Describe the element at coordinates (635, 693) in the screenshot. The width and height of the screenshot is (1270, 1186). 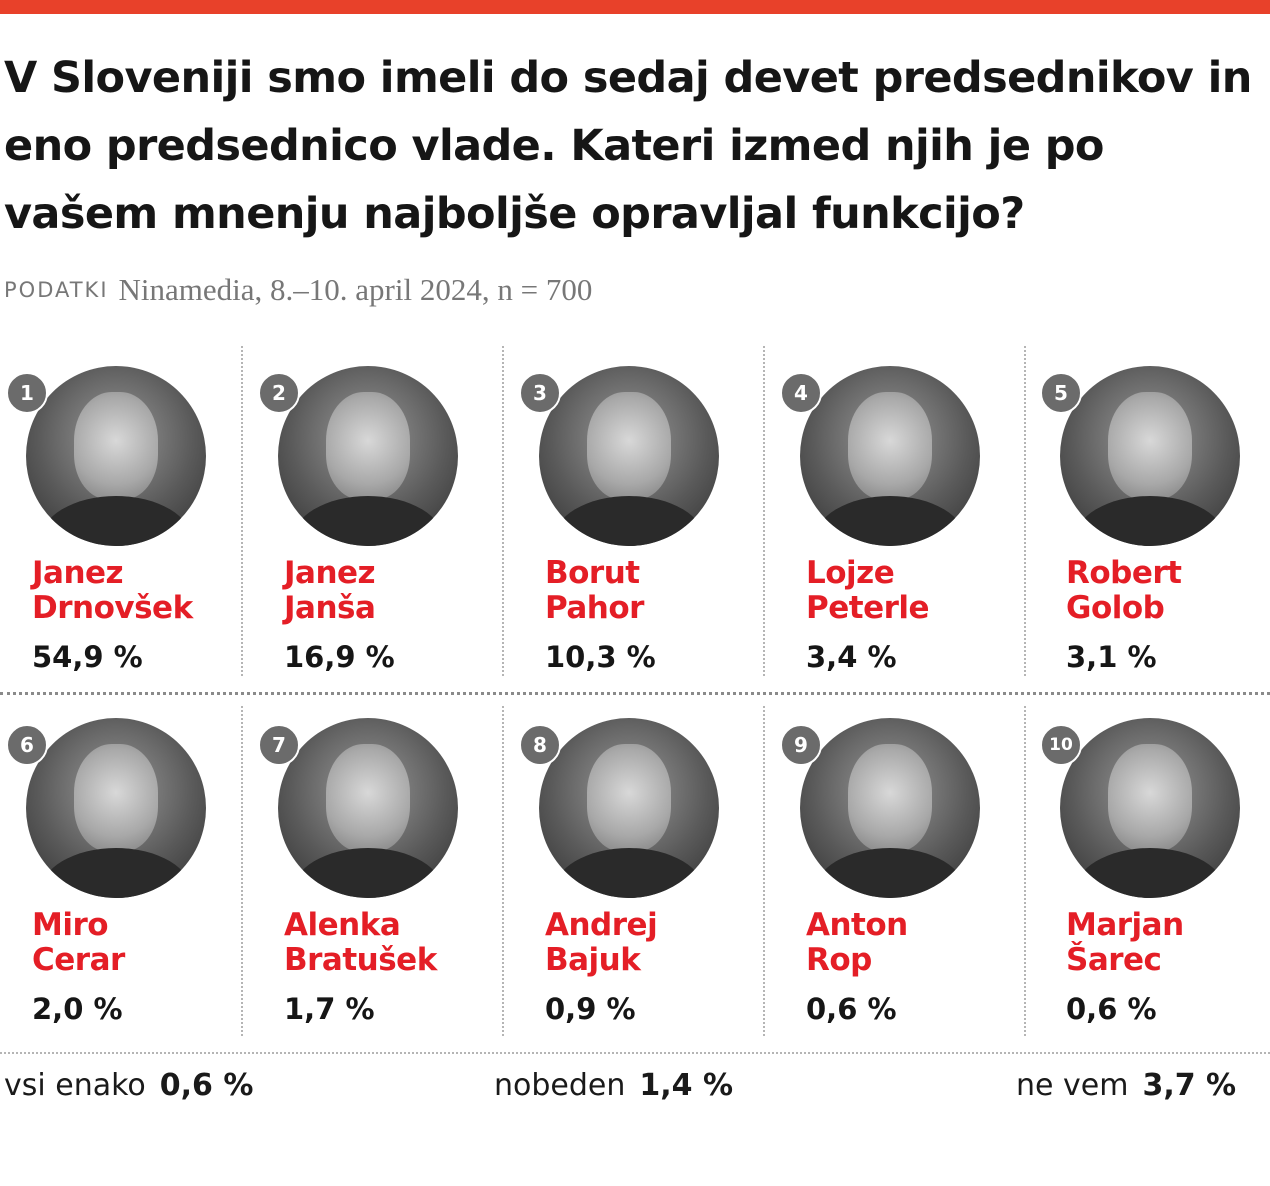
I see `row-divider` at that location.